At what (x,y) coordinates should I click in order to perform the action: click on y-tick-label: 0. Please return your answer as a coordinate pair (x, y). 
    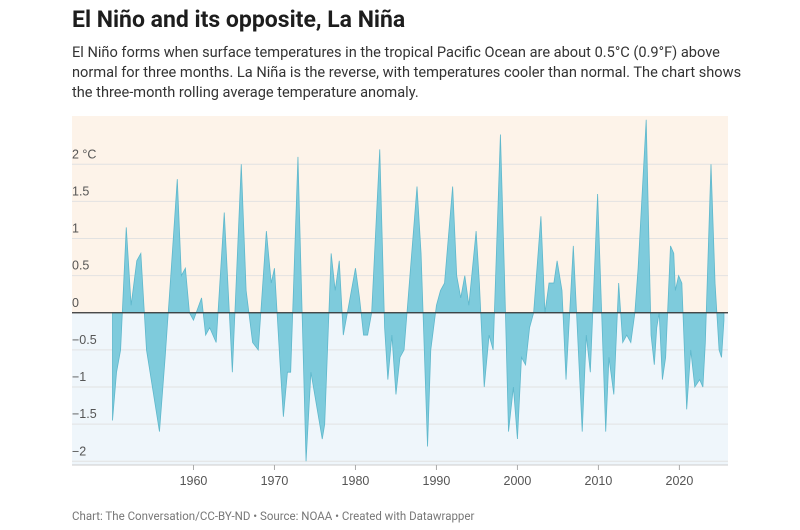
    Looking at the image, I should click on (75, 303).